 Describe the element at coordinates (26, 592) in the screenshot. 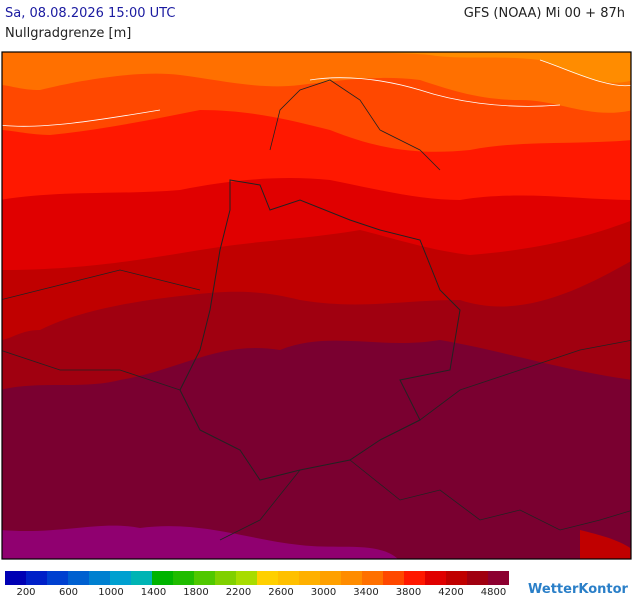

I see `scale-label: 200` at that location.